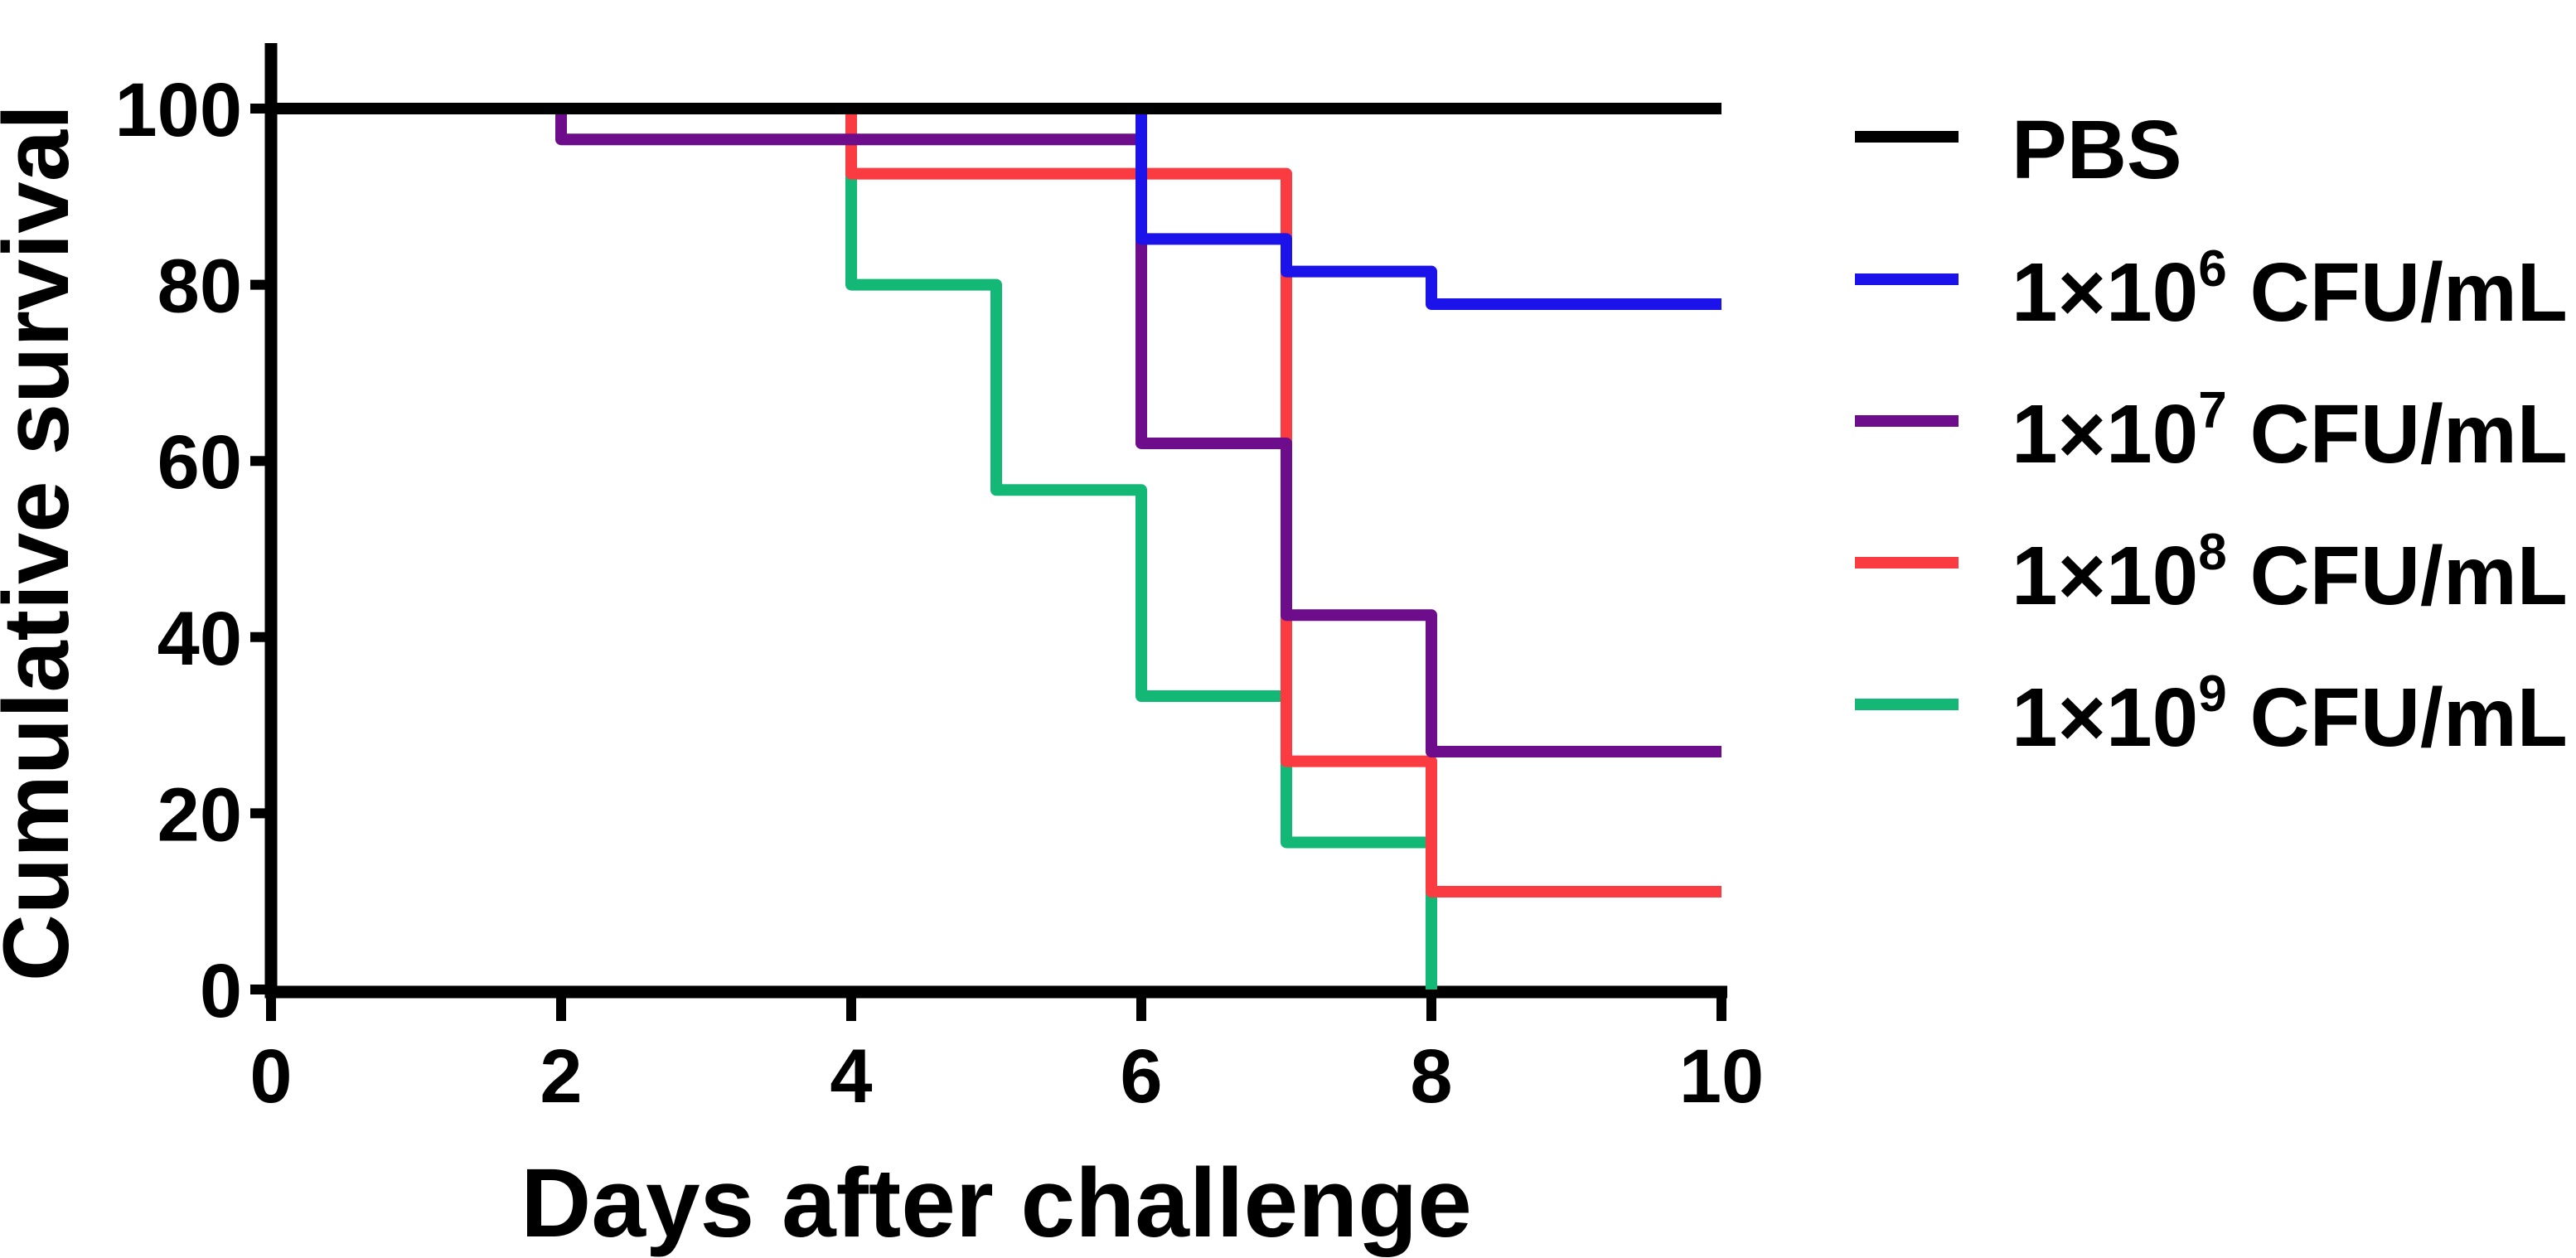 The height and width of the screenshot is (1258, 2576). I want to click on x-tick-label: 6, so click(1141, 1076).